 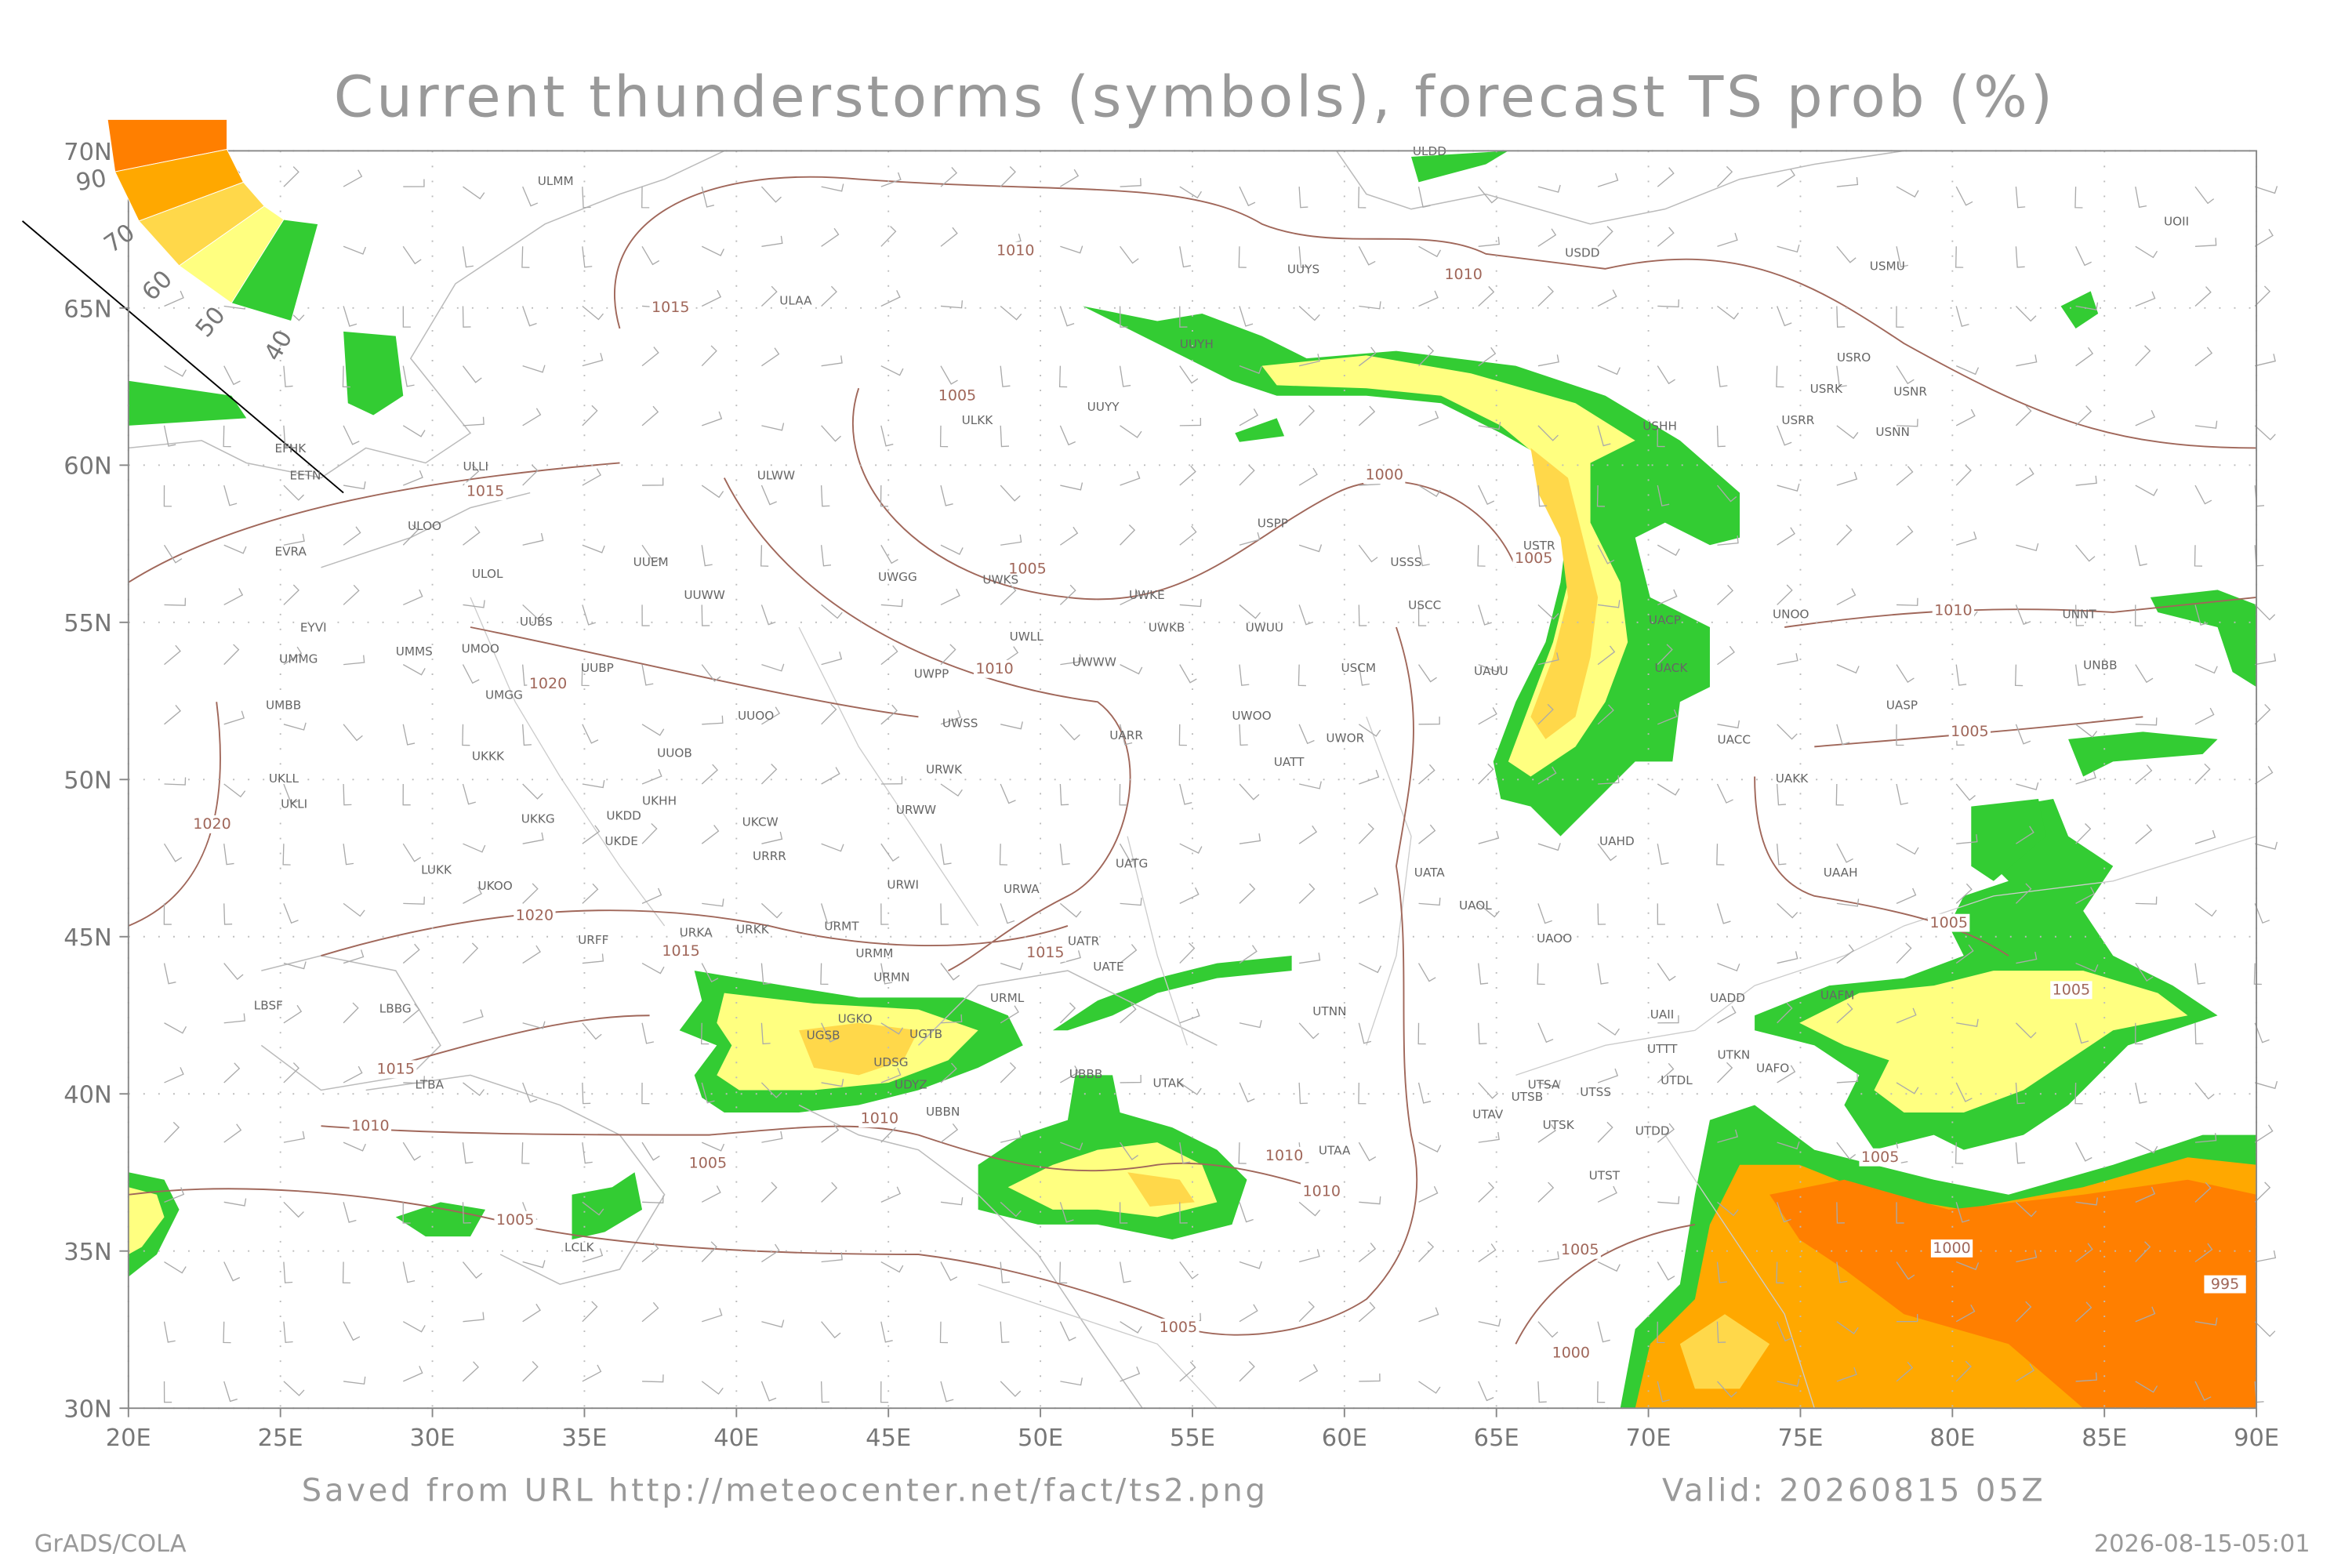 What do you see at coordinates (2176, 222) in the screenshot?
I see `station-label: UOII` at bounding box center [2176, 222].